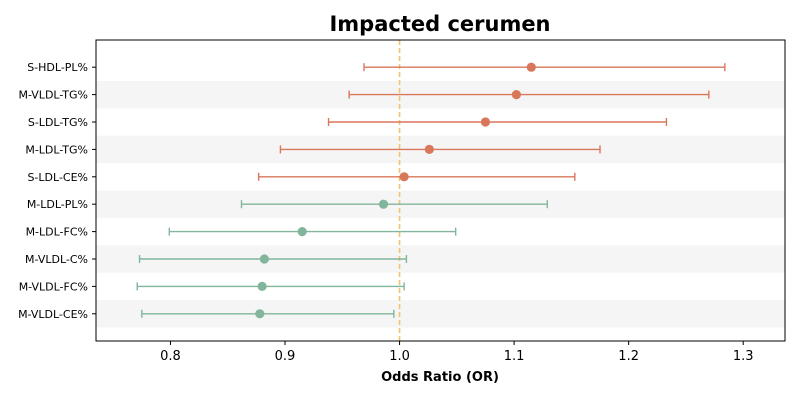 The image size is (800, 400). I want to click on x-tick-label: 1.1, so click(514, 356).